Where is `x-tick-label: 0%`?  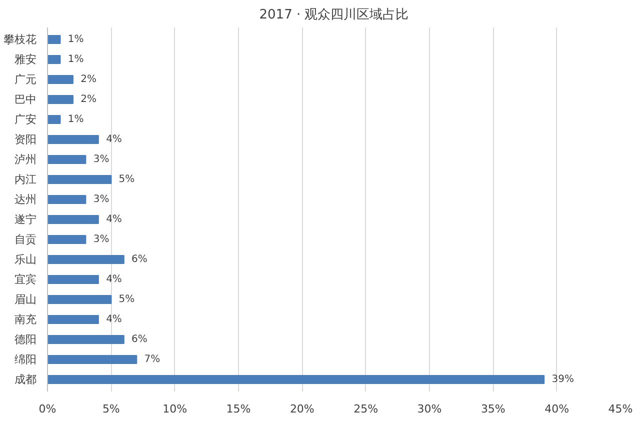
x-tick-label: 0% is located at coordinates (47, 409).